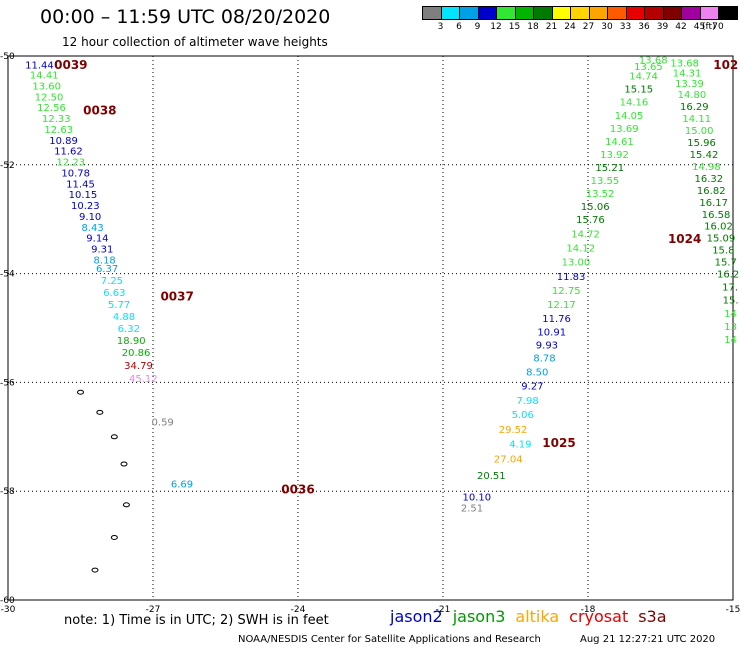 The height and width of the screenshot is (650, 740). Describe the element at coordinates (605, 181) in the screenshot. I see `wave-height-label: 13.55` at that location.